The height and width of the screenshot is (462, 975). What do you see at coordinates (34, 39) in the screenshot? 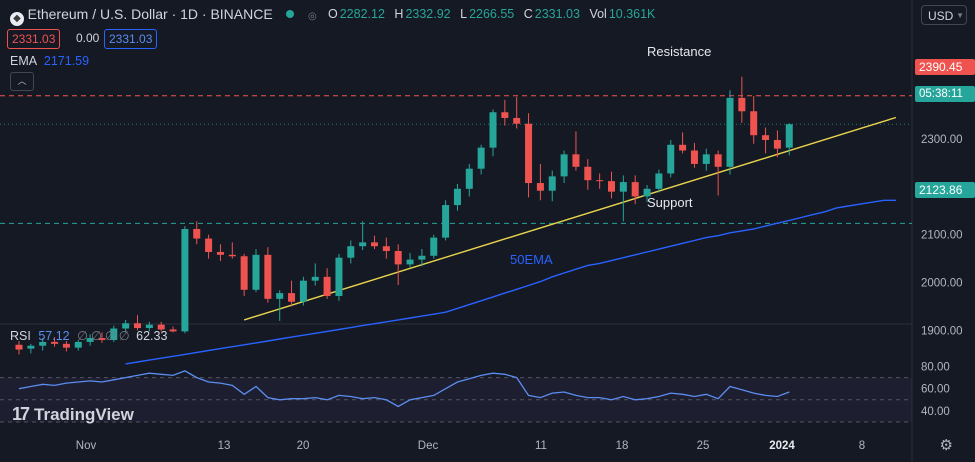
I see `bid-price-box: 2331.03` at bounding box center [34, 39].